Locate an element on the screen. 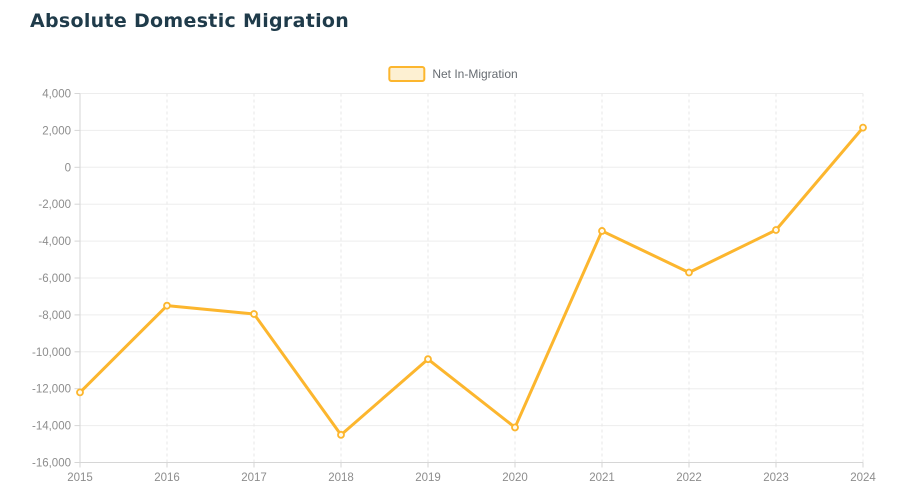 This screenshot has width=906, height=494. x-tick-label: 2018 is located at coordinates (341, 478).